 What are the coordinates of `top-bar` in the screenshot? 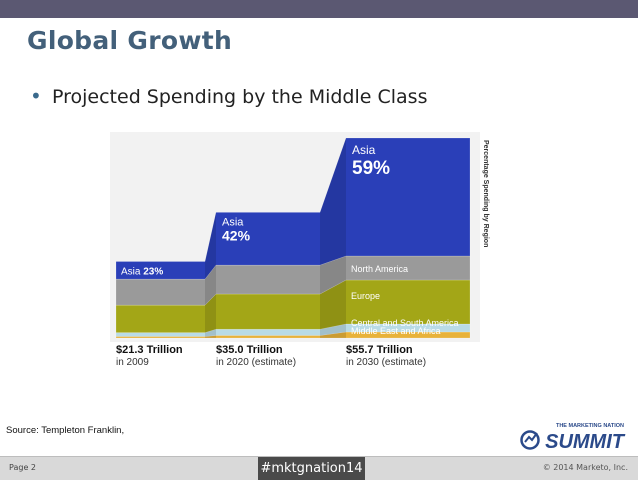 It's located at (319, 9).